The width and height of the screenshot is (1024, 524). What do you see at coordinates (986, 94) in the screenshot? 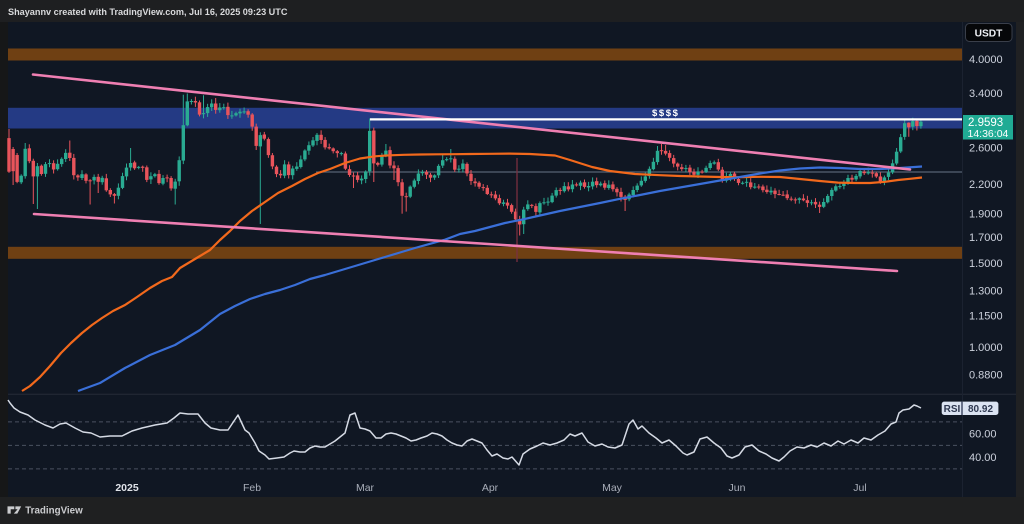
I see `svg-text: 3.4000` at bounding box center [986, 94].